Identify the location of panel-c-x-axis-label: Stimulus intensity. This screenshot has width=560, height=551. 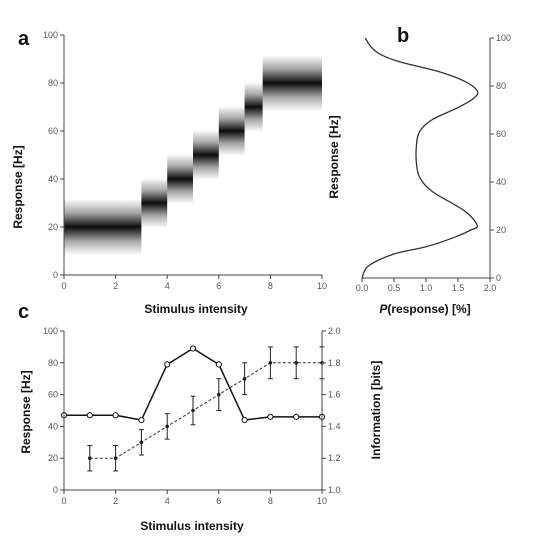
(192, 526).